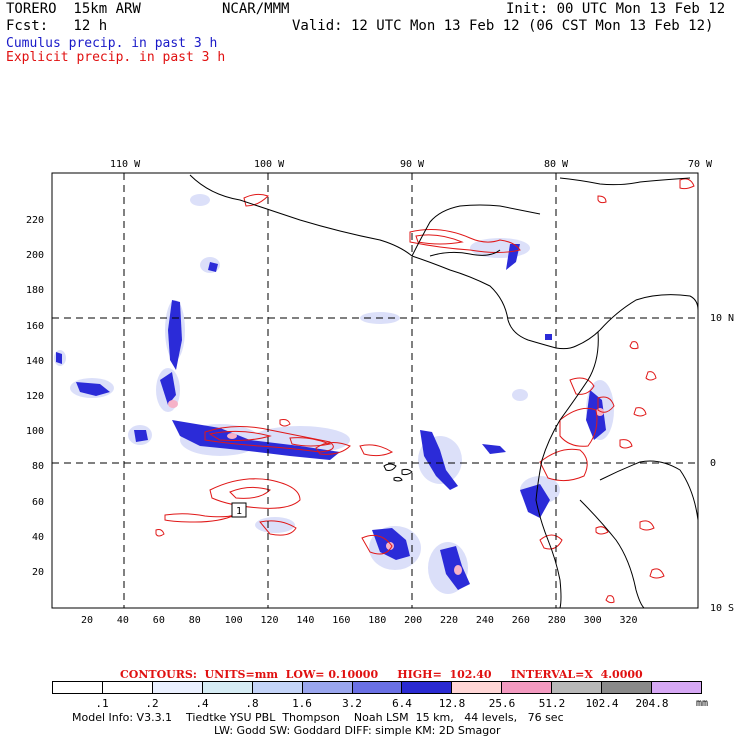 This screenshot has height=740, width=740. Describe the element at coordinates (35, 396) in the screenshot. I see `y-grid-index-120: 120` at that location.